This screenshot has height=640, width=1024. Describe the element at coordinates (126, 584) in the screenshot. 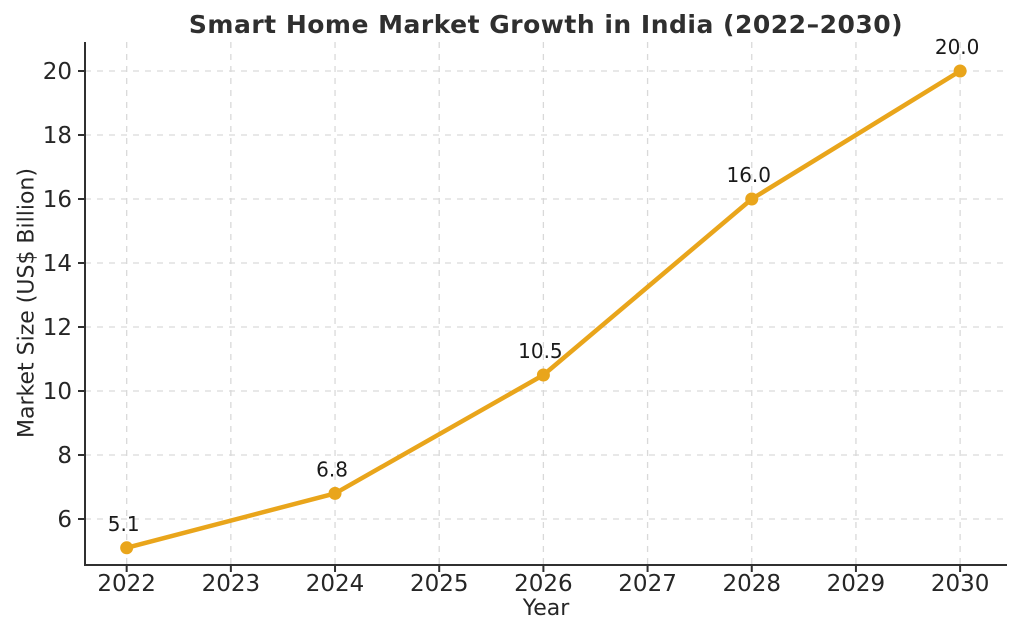

I see `x-tick-label: 2022` at that location.